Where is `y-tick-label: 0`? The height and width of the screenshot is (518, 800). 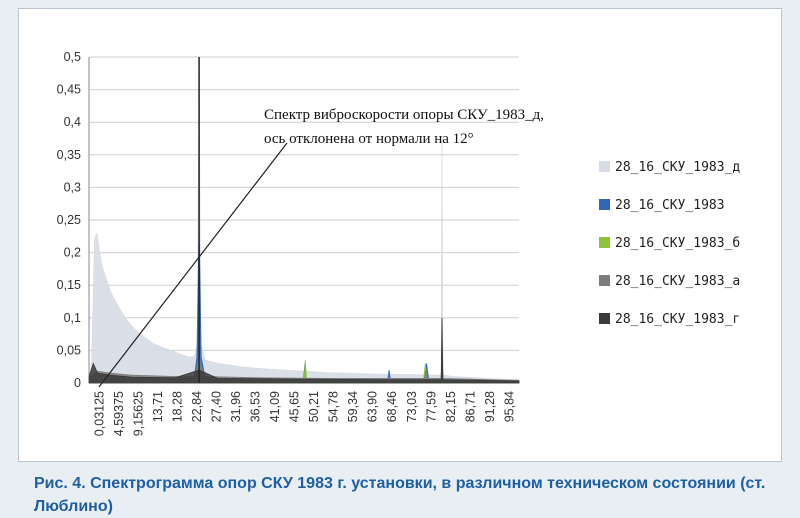
y-tick-label: 0 is located at coordinates (77, 383).